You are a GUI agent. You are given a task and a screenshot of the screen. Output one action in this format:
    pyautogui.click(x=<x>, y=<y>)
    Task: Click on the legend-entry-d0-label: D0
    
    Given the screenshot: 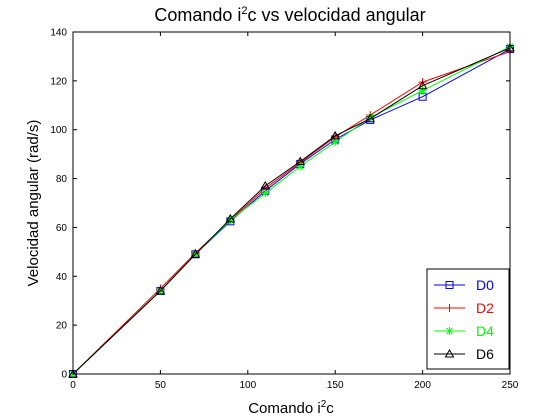 What is the action you would take?
    pyautogui.click(x=485, y=285)
    